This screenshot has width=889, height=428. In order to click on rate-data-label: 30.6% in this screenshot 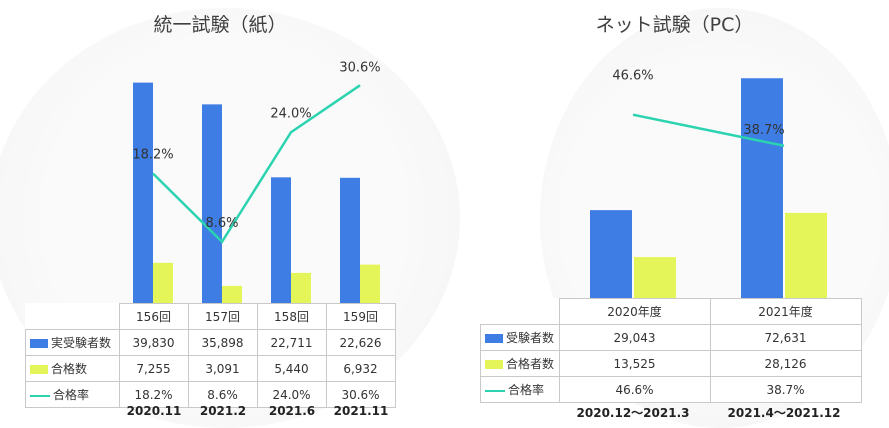, I will do `click(359, 67)`.